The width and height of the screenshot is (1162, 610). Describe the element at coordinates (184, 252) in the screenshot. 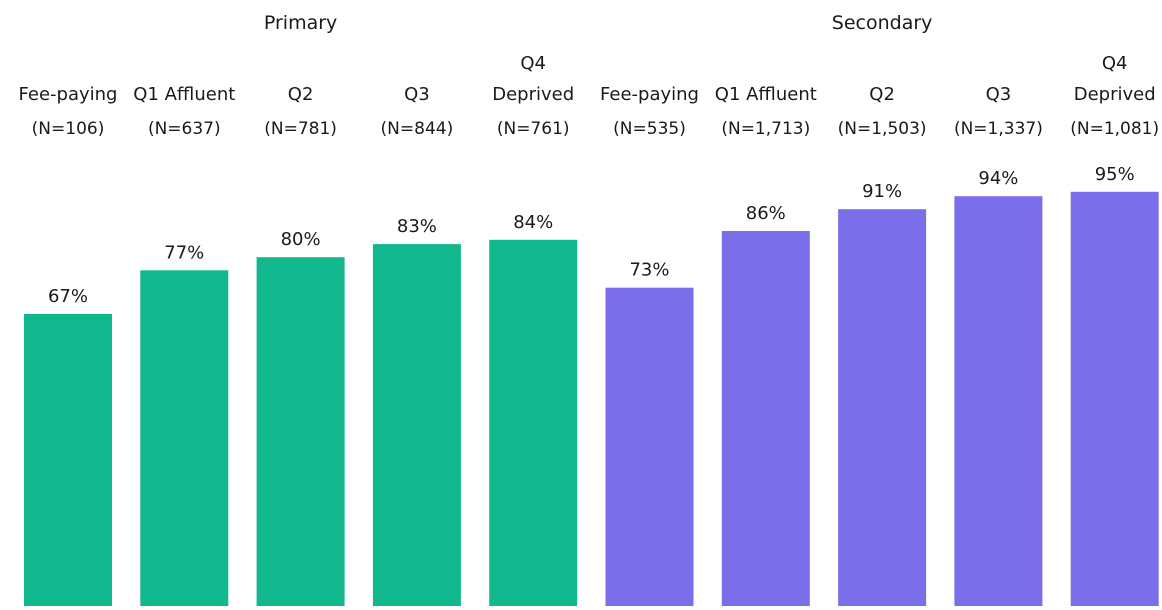

I see `data-label: 77%` at that location.